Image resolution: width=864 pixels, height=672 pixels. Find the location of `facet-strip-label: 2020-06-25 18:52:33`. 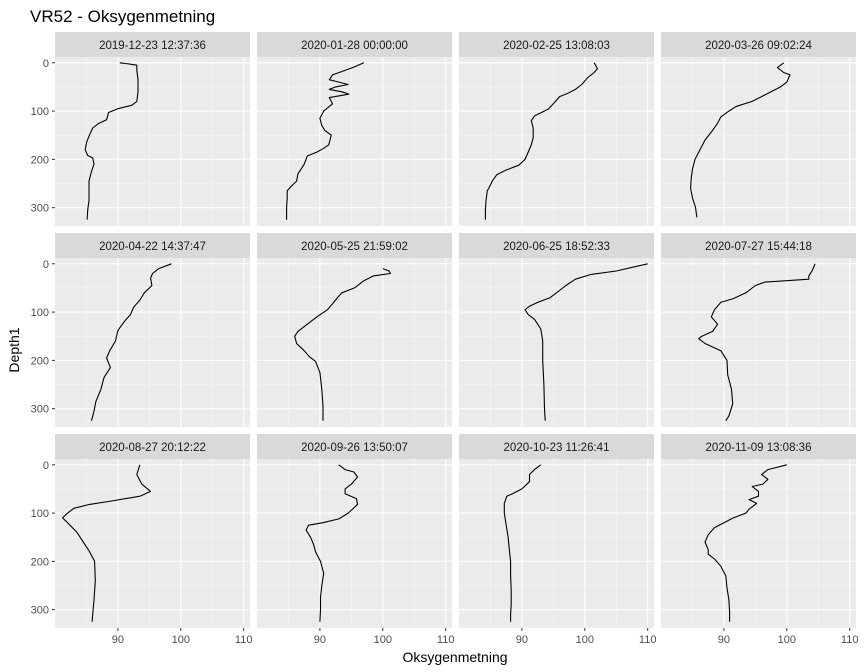

facet-strip-label: 2020-06-25 18:52:33 is located at coordinates (556, 247).